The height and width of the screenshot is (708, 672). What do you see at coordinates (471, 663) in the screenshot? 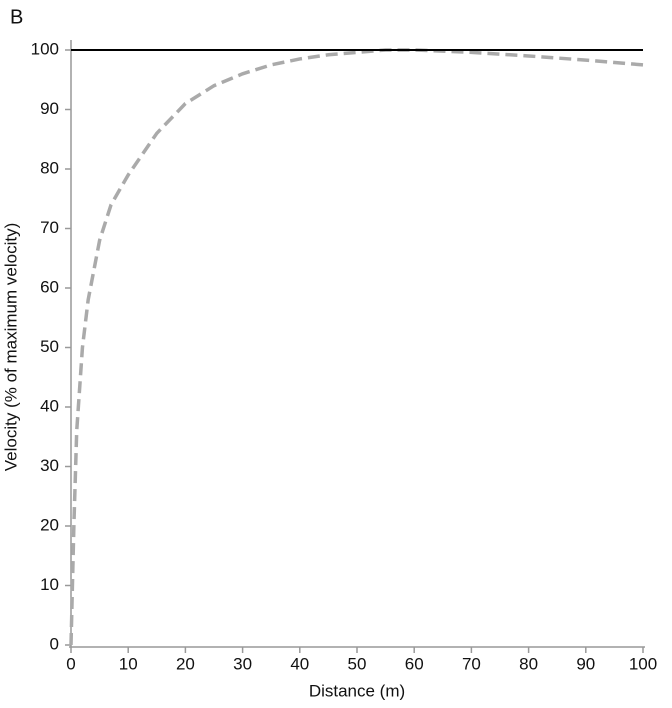
I see `x-tick-label: 70` at bounding box center [471, 663].